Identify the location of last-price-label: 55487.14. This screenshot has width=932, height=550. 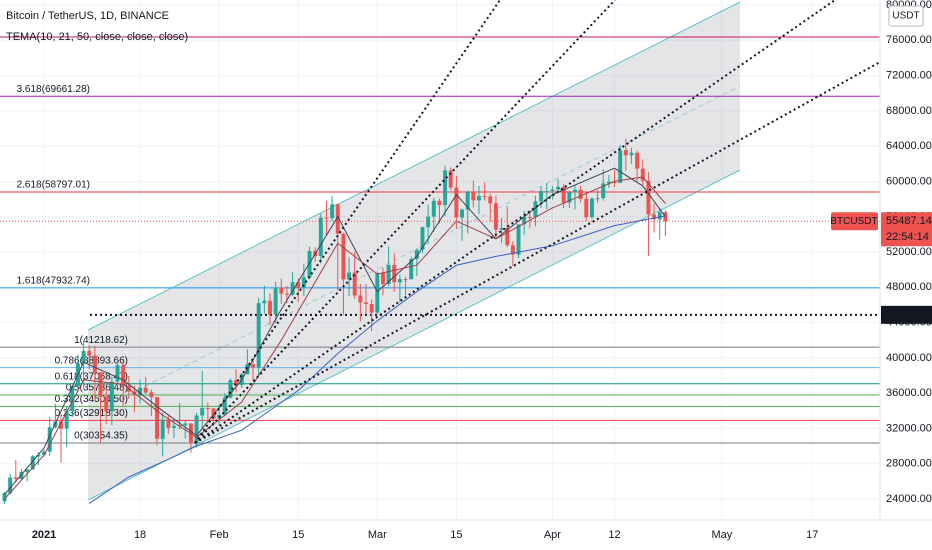
(909, 221).